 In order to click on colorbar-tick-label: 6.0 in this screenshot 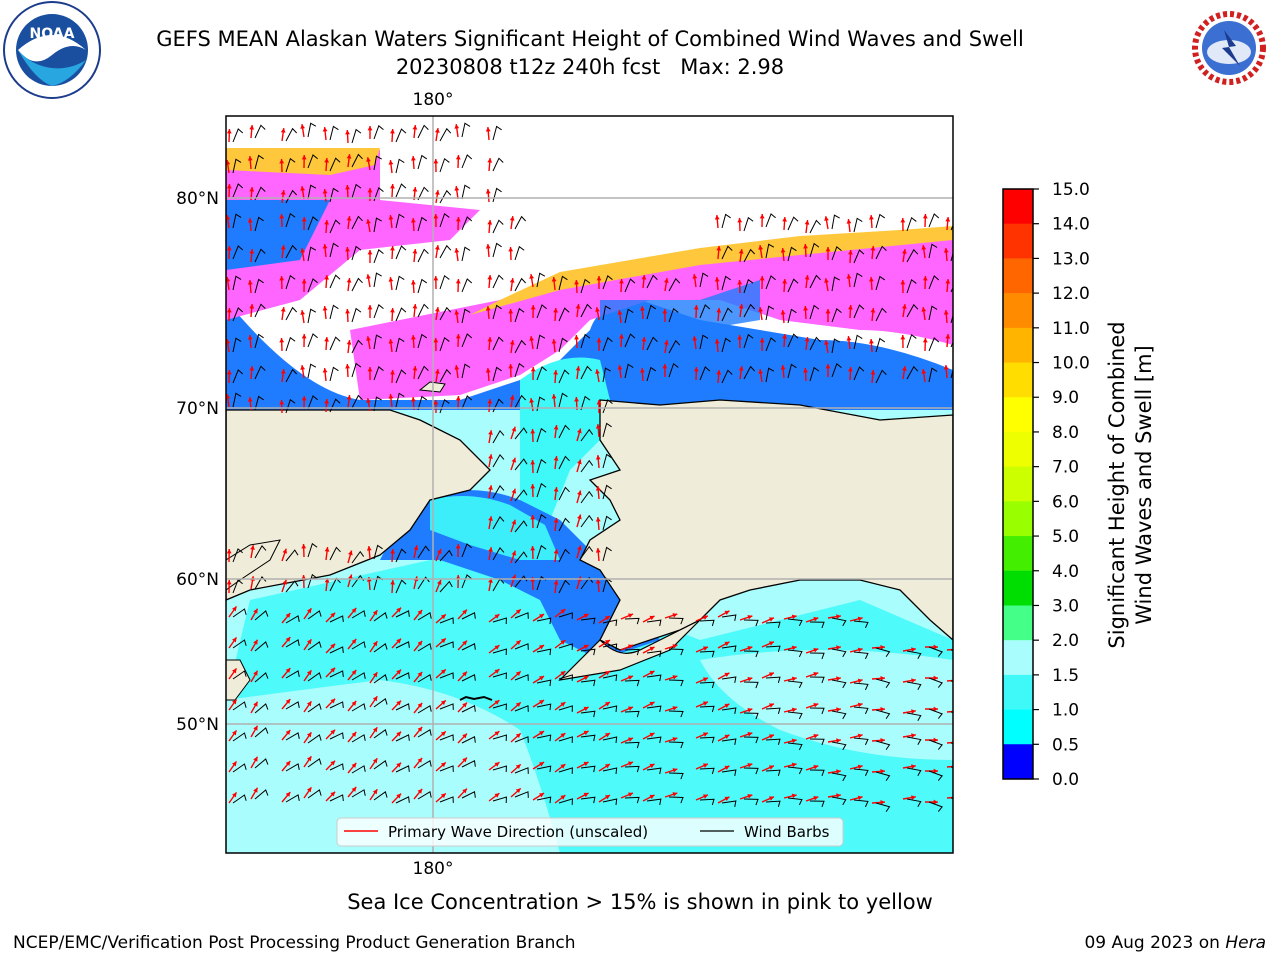, I will do `click(1065, 502)`.